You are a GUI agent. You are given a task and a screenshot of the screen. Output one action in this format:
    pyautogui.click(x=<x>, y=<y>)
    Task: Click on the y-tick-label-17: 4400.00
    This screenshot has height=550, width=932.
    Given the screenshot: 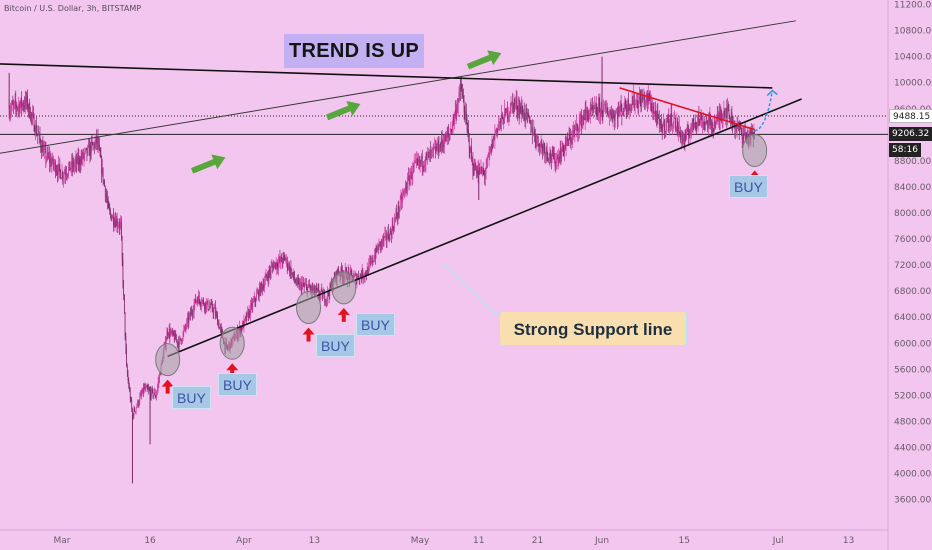 What is the action you would take?
    pyautogui.click(x=912, y=449)
    